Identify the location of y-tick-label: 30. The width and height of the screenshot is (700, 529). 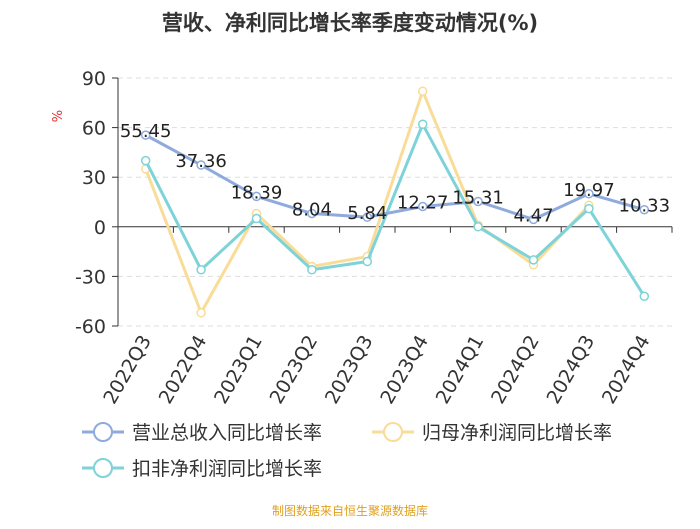
(94, 178).